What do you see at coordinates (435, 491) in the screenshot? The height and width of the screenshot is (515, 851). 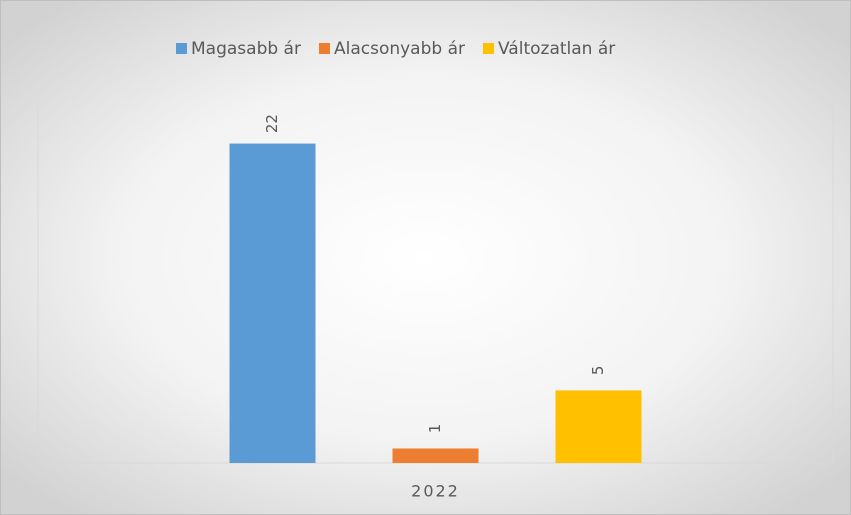 I see `x-tick-label: 2022` at bounding box center [435, 491].